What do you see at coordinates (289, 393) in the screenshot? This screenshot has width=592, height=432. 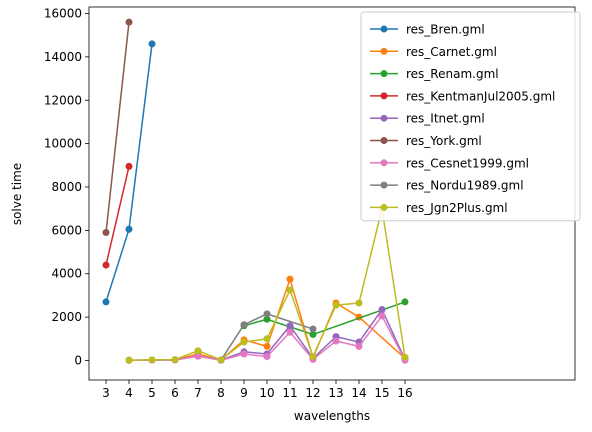 I see `x-tick-label-11: 11` at bounding box center [289, 393].